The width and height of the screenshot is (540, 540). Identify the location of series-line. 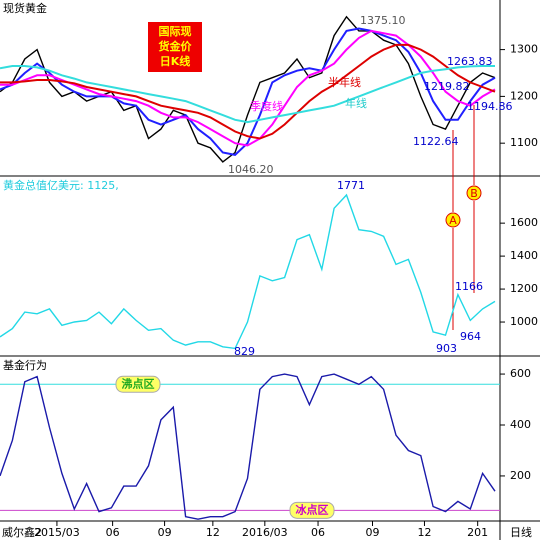
(247, 94).